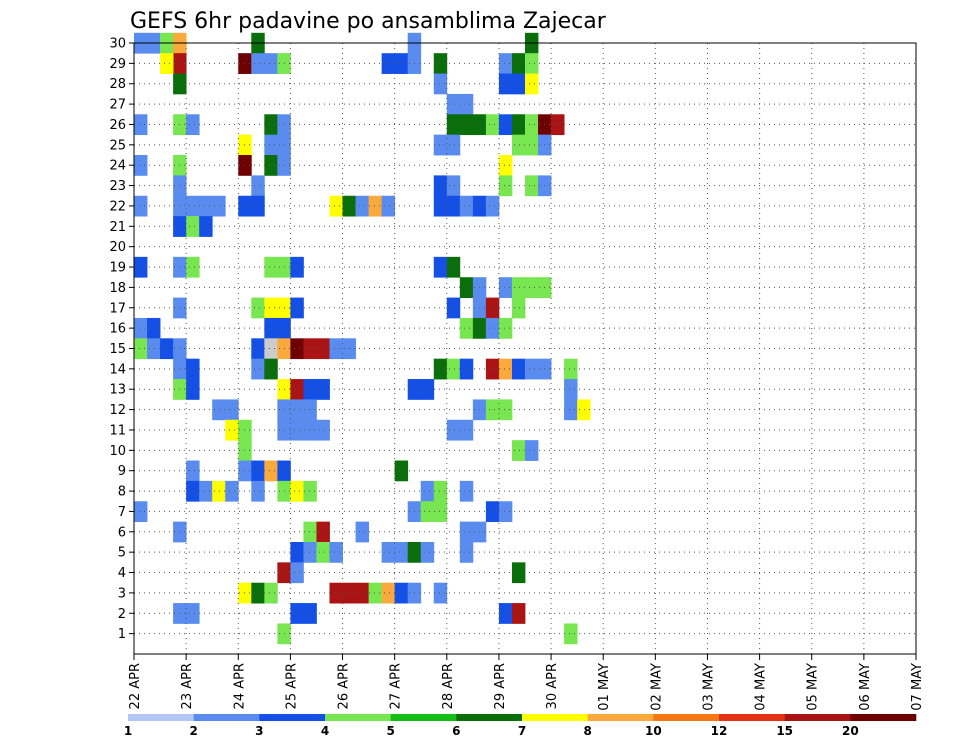  What do you see at coordinates (117, 369) in the screenshot?
I see `y-tick-label: 14` at bounding box center [117, 369].